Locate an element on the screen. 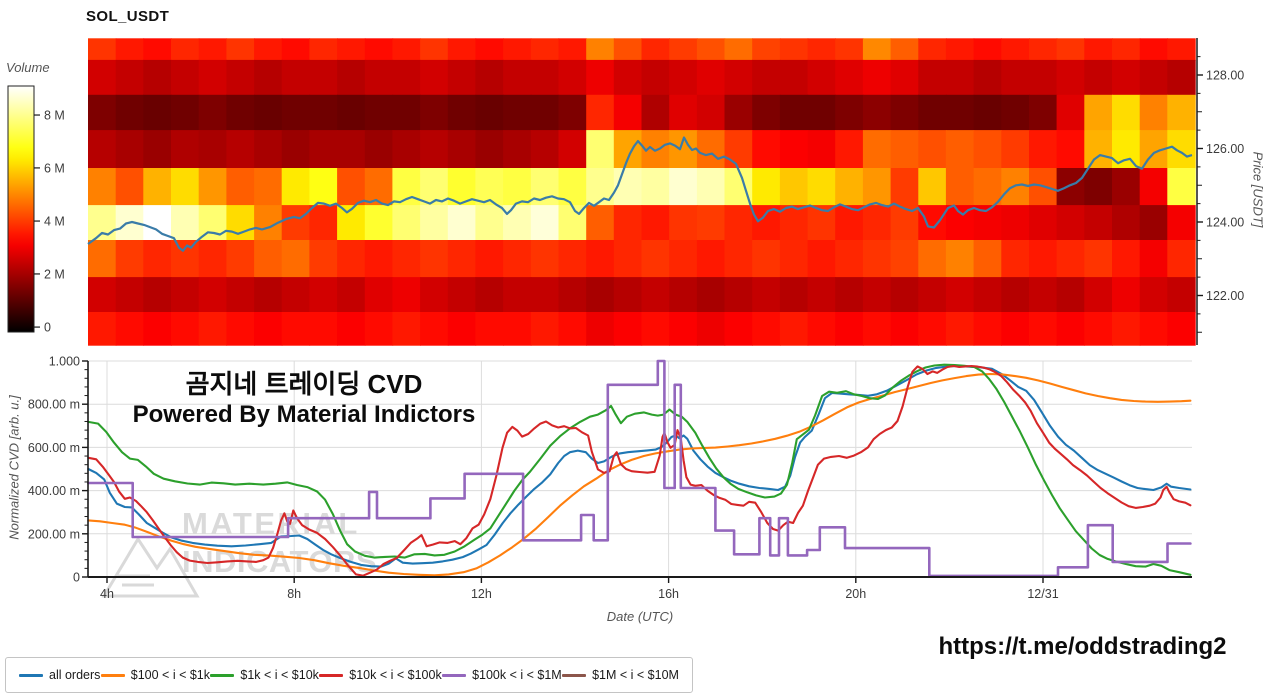 This screenshot has width=1280, height=695. svg-text: 126.00 is located at coordinates (1225, 149).